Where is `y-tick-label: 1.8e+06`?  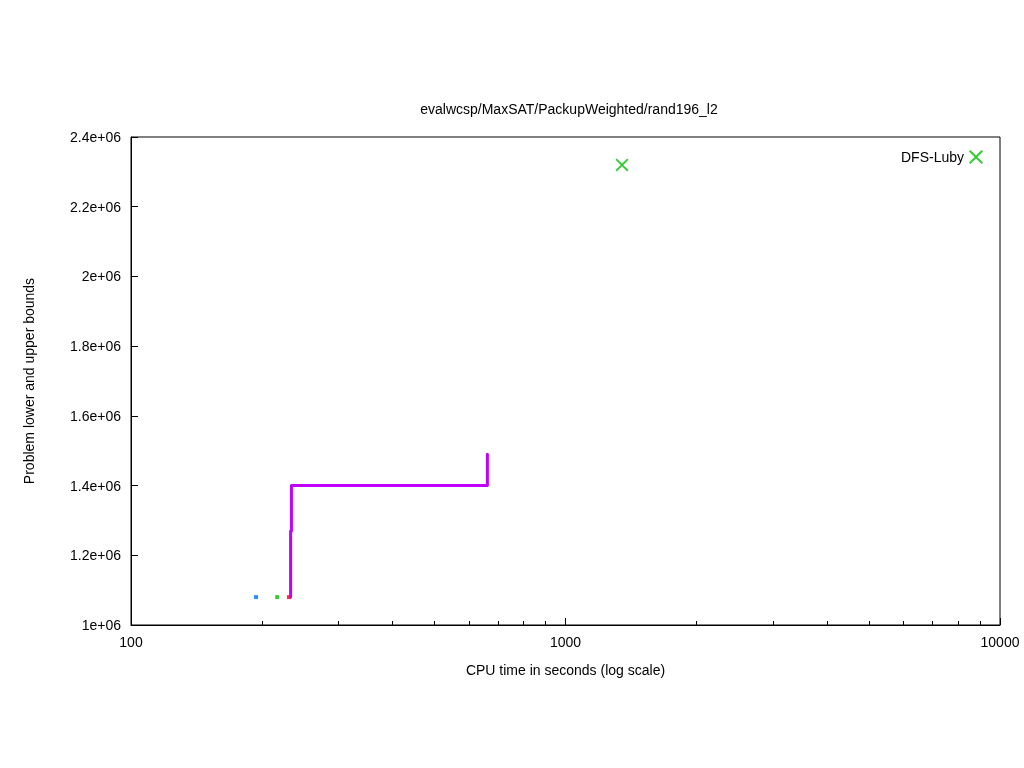 y-tick-label: 1.8e+06 is located at coordinates (96, 346).